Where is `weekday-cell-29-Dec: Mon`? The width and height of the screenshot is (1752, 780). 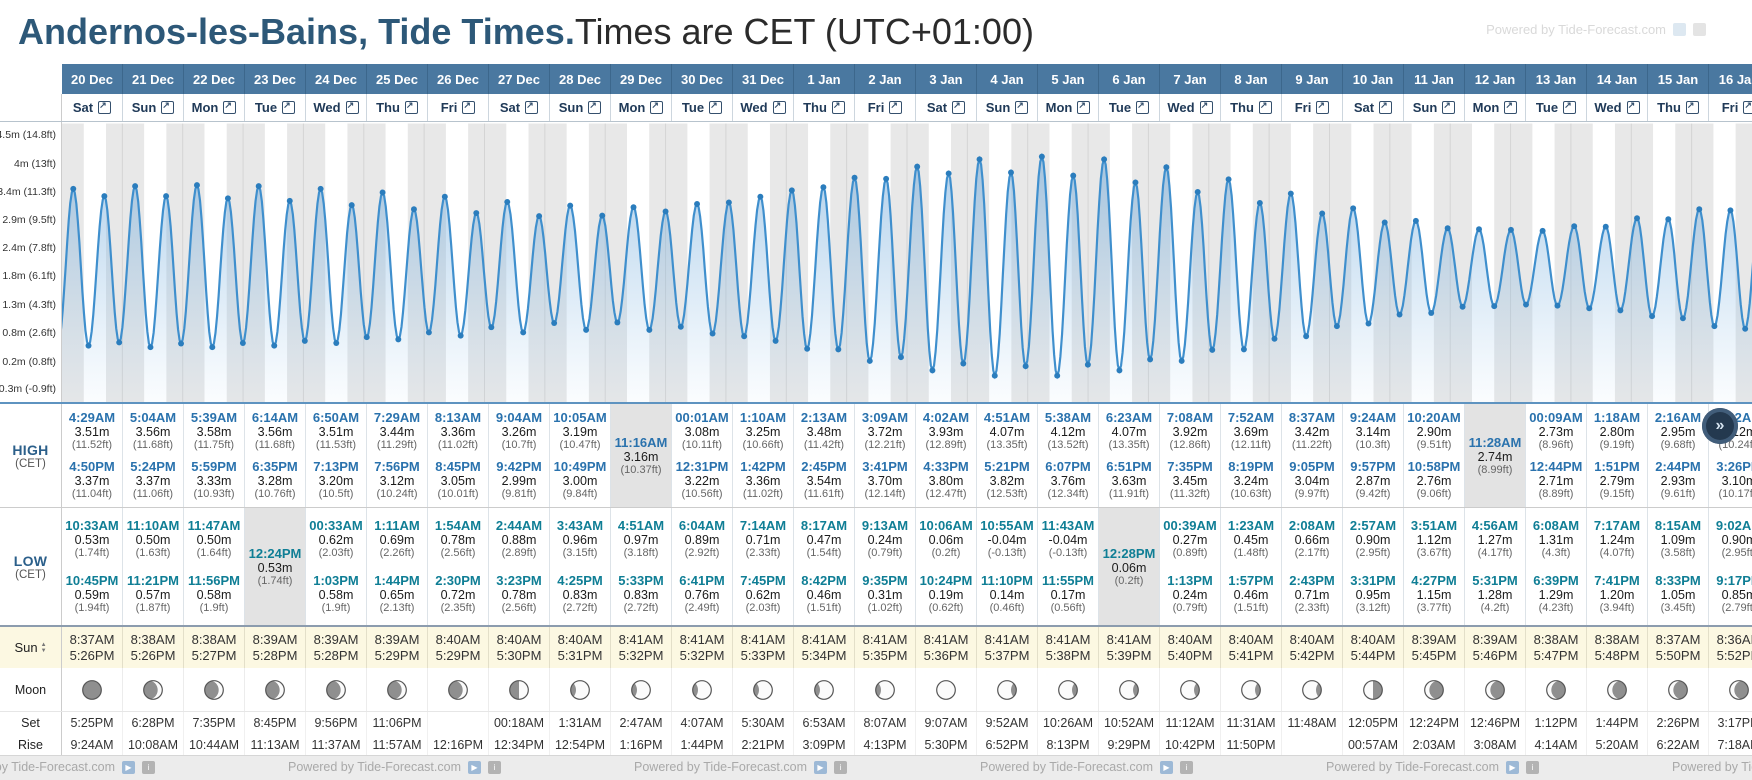
weekday-cell-29-Dec: Mon is located at coordinates (641, 107).